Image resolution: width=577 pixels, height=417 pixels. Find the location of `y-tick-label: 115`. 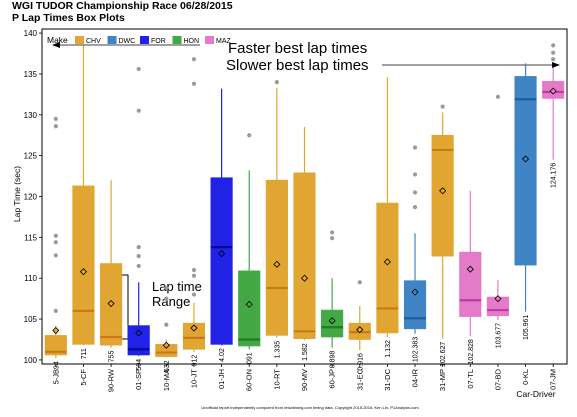

y-tick-label: 115 is located at coordinates (30, 237).